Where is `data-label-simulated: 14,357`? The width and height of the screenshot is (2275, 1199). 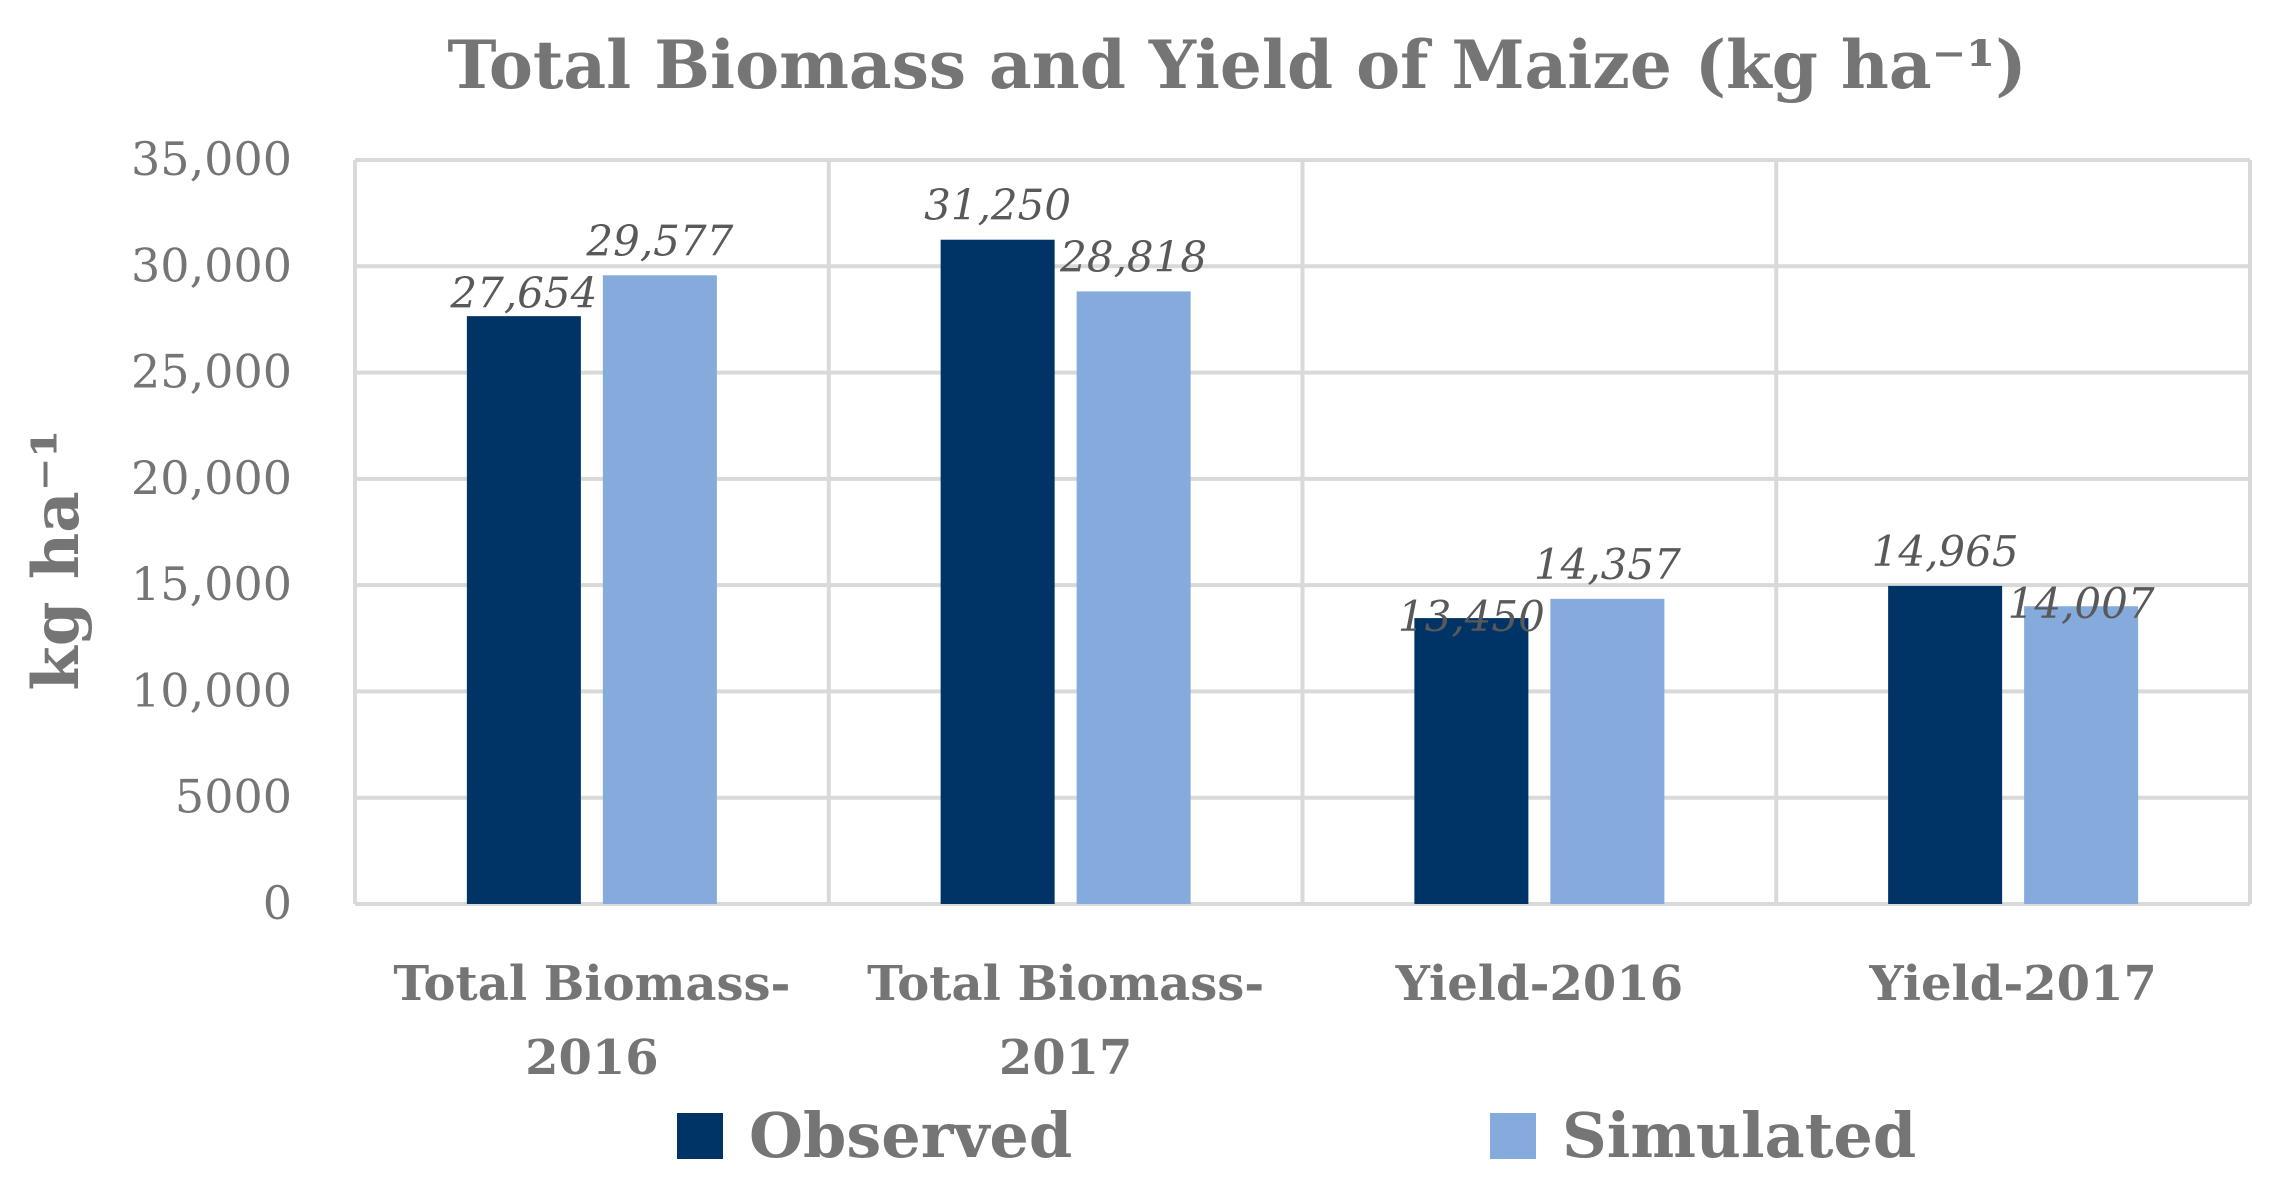 data-label-simulated: 14,357 is located at coordinates (1607, 564).